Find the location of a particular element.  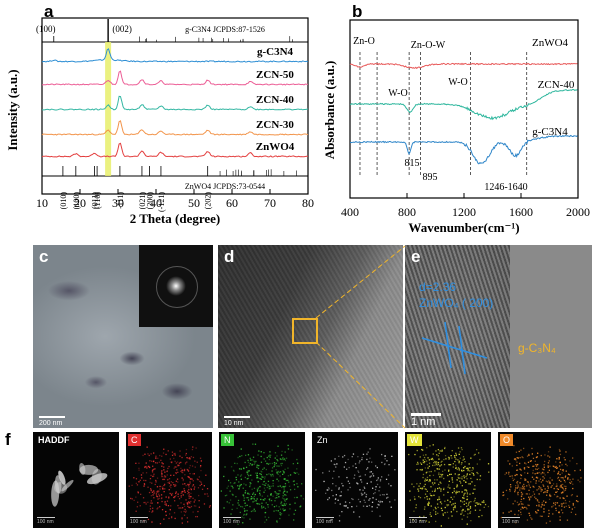

top-reference-label: g-C3N4 JCPDS:87-1526 is located at coordinates (225, 29).